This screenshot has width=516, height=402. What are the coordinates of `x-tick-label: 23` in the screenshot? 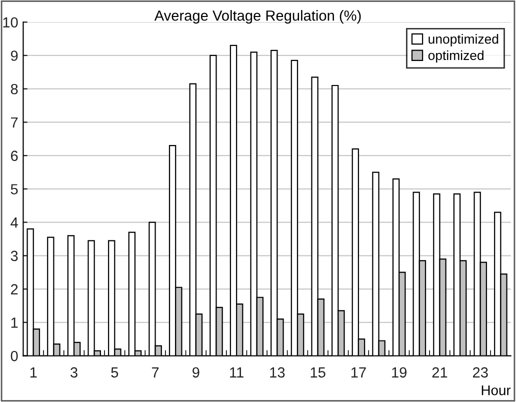 It's located at (480, 372).